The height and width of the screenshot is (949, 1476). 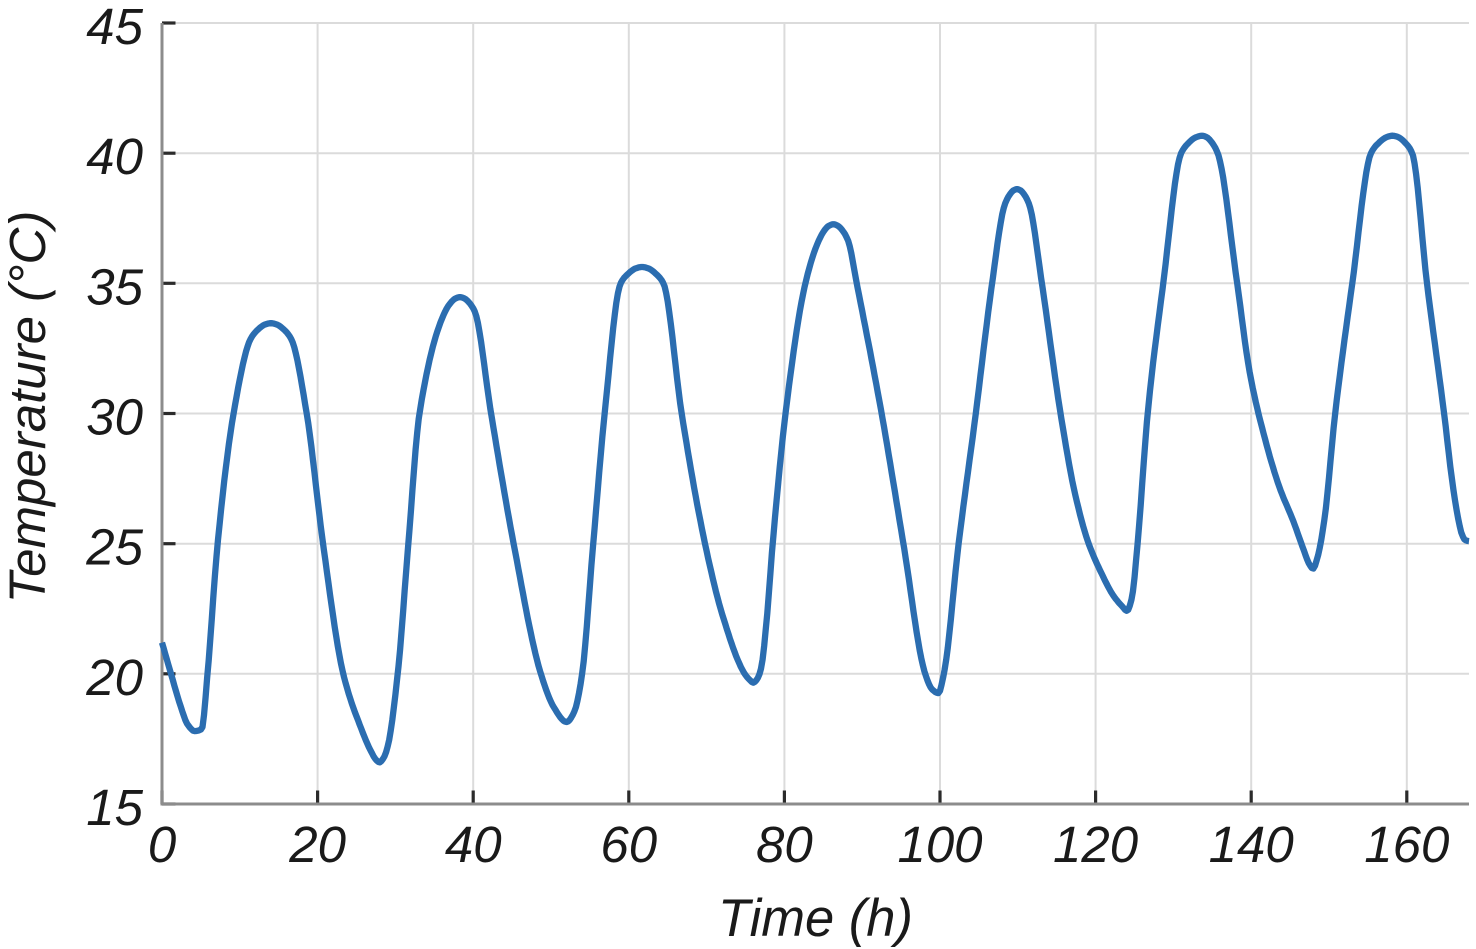 What do you see at coordinates (114, 807) in the screenshot?
I see `svg-text: 15` at bounding box center [114, 807].